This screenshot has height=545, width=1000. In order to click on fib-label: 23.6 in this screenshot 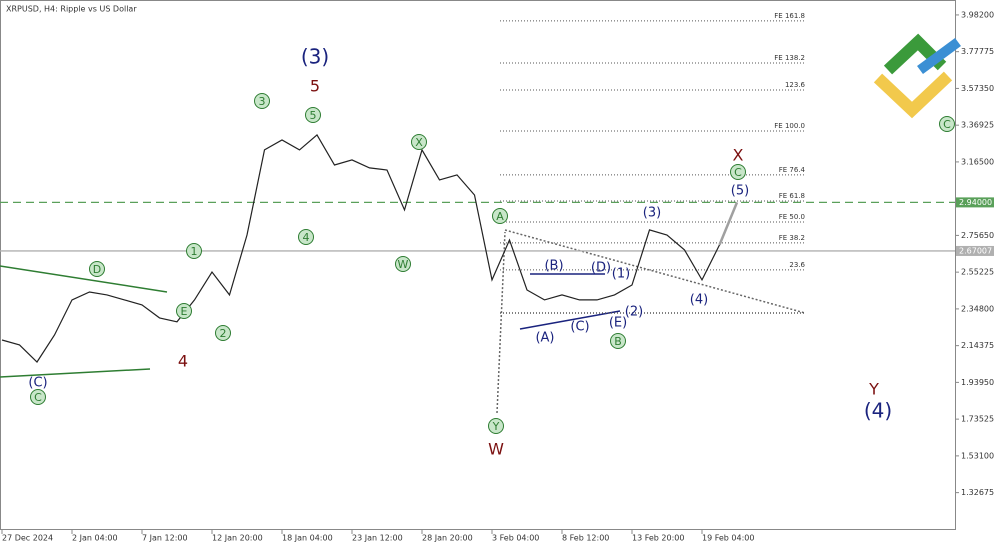, I will do `click(797, 265)`.